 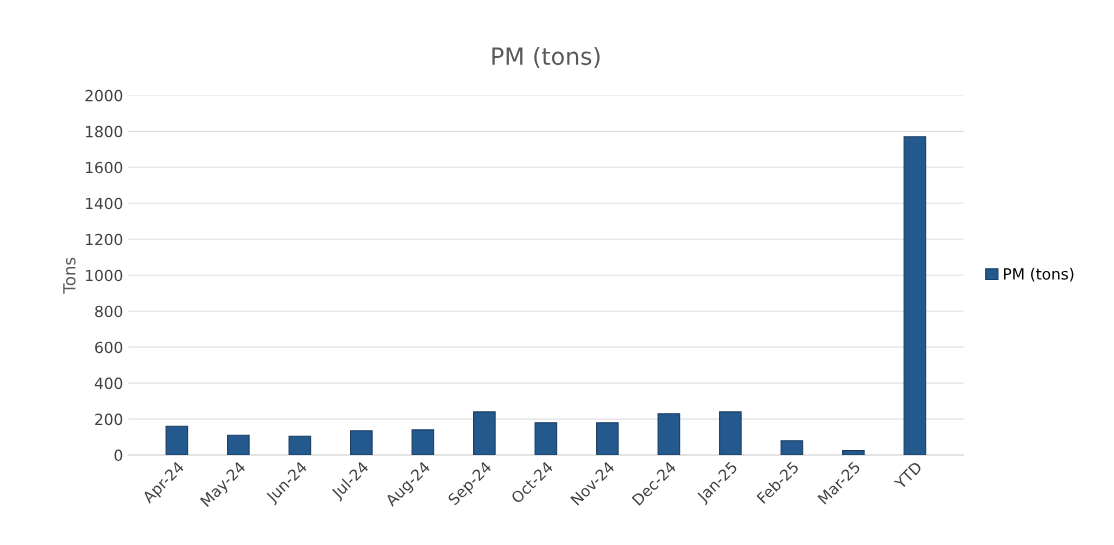 What do you see at coordinates (104, 275) in the screenshot?
I see `y-tick-label: 1000` at bounding box center [104, 275].